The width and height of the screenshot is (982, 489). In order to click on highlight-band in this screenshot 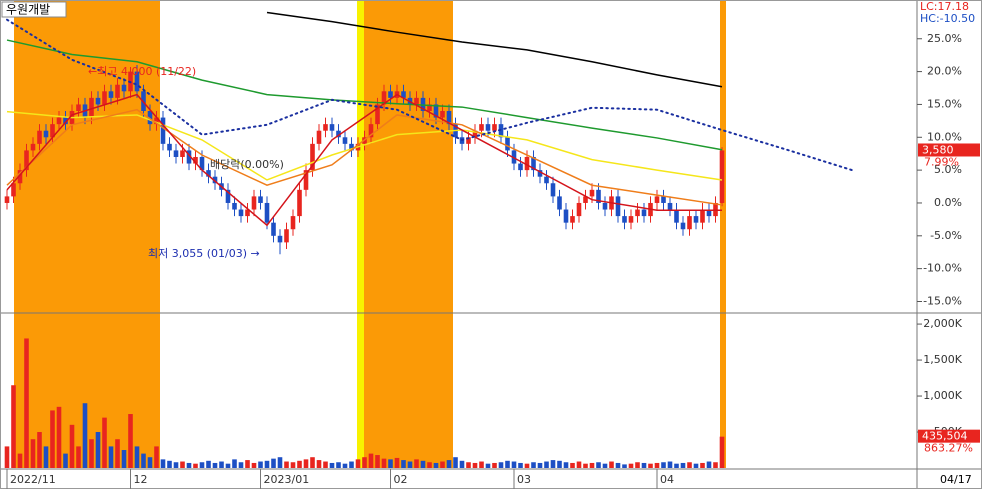, I will do `click(408, 234)`.